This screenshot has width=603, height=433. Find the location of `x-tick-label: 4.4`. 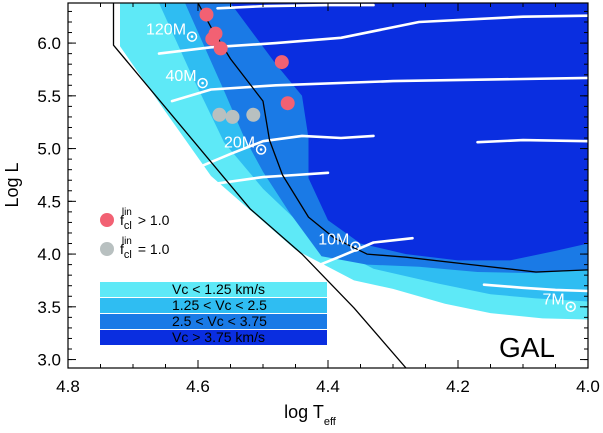

x-tick-label: 4.4 is located at coordinates (328, 386).